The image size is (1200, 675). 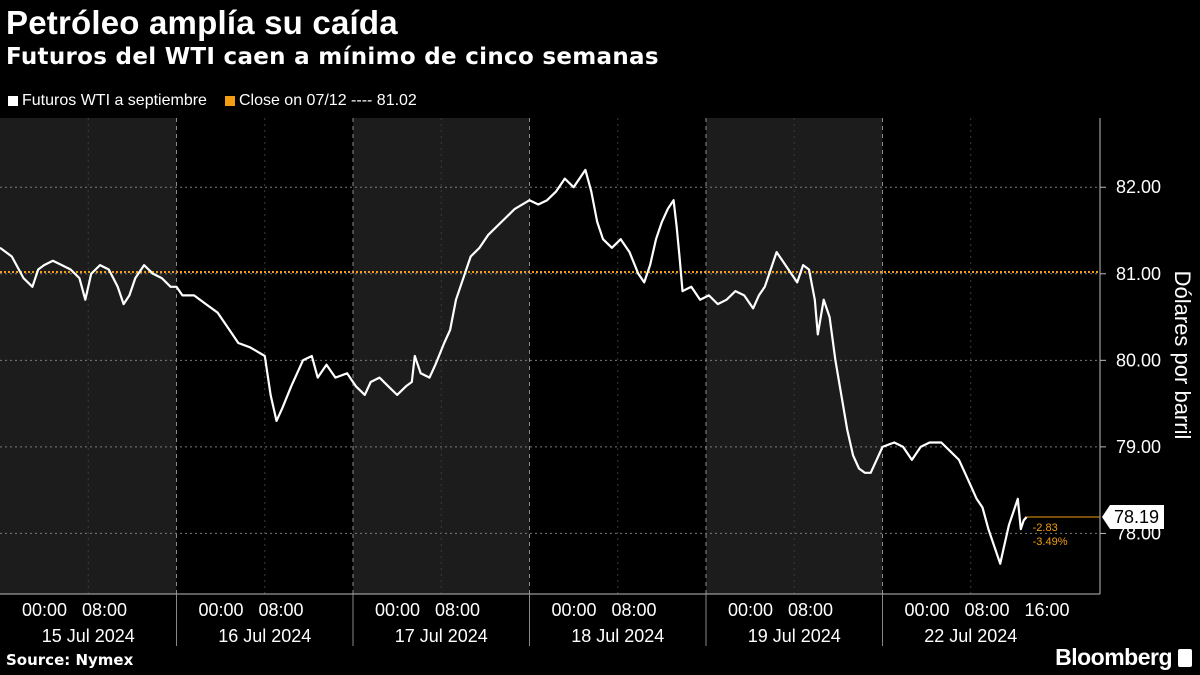 I want to click on brand: Bloomberg, so click(x=1123, y=657).